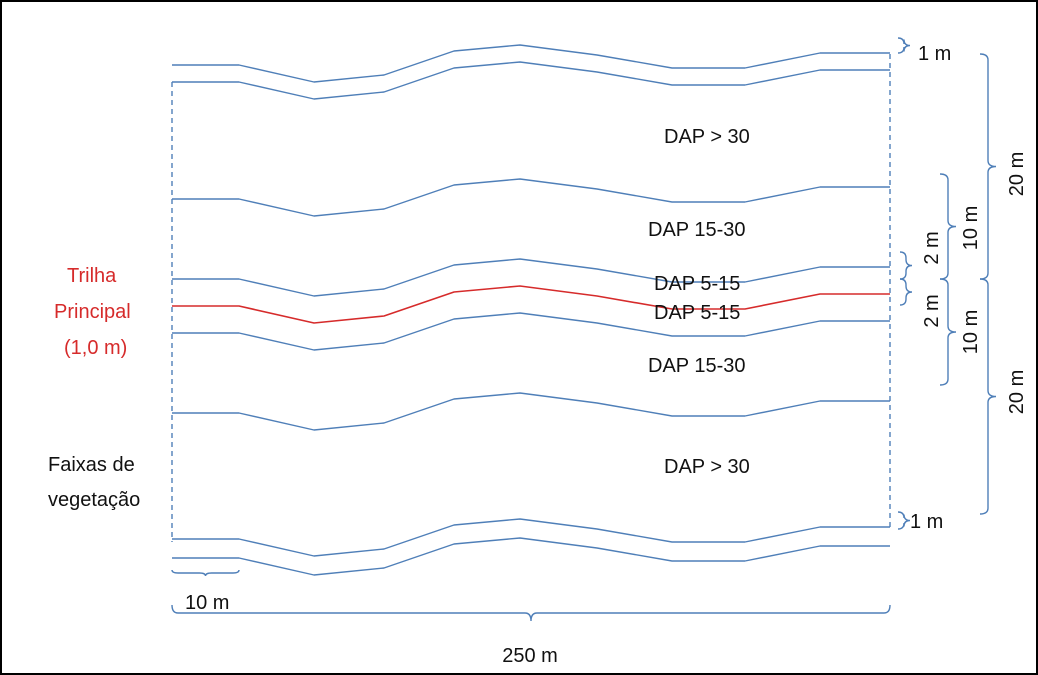 The width and height of the screenshot is (1038, 675). Describe the element at coordinates (205, 573) in the screenshot. I see `brace-segment` at that location.